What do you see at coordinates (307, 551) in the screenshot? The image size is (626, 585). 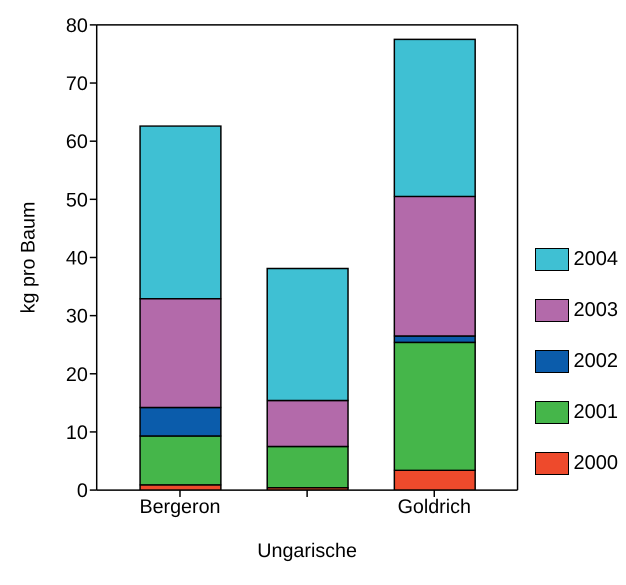 I see `x-axis-title: Ungarische` at bounding box center [307, 551].